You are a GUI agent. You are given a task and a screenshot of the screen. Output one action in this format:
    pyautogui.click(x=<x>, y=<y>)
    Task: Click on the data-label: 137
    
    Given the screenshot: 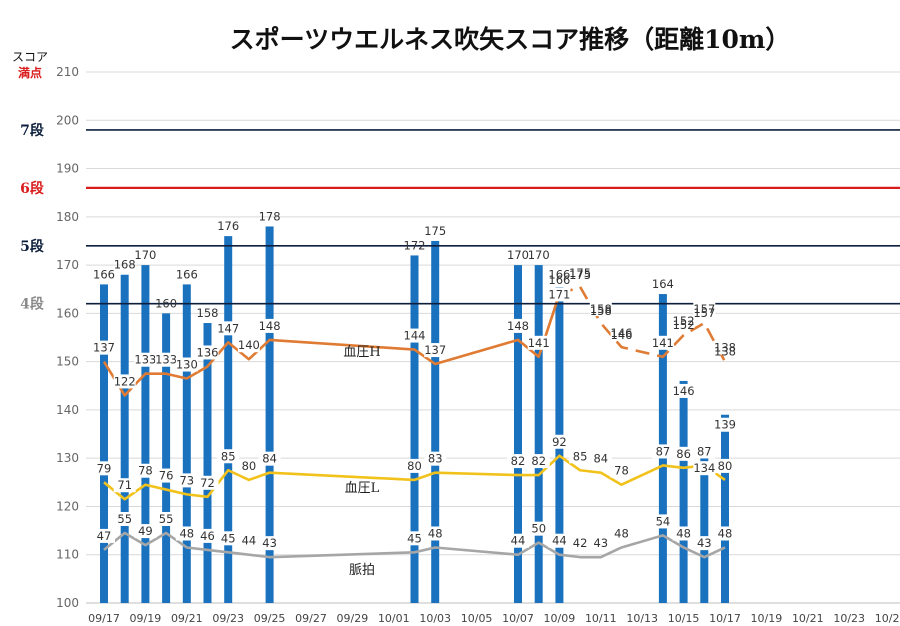 What is the action you would take?
    pyautogui.click(x=104, y=348)
    